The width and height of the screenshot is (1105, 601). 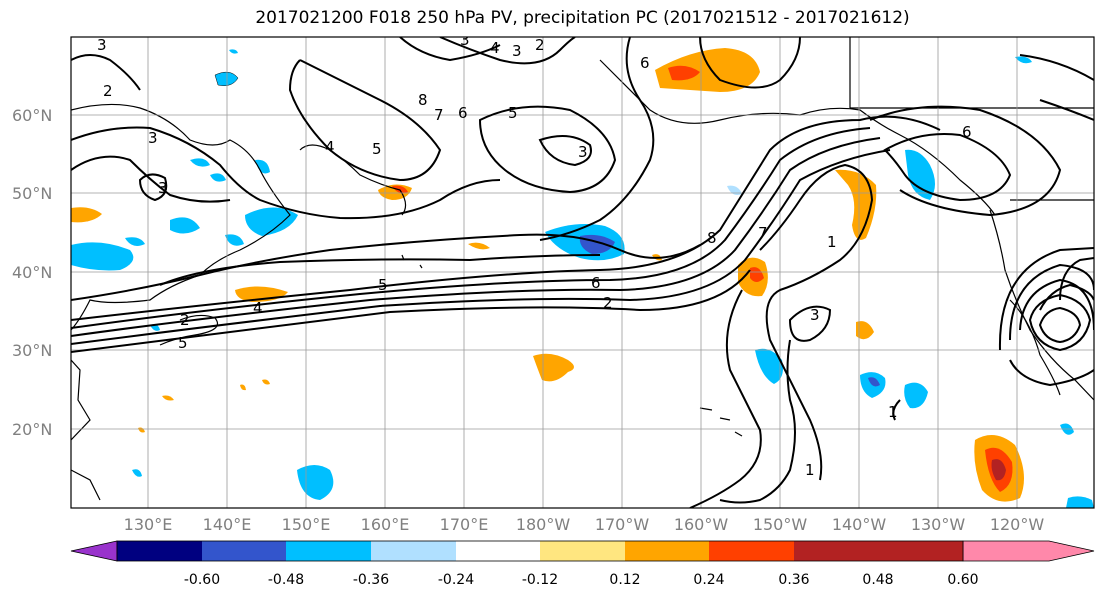 I want to click on lon-label: 130°E, so click(x=148, y=524).